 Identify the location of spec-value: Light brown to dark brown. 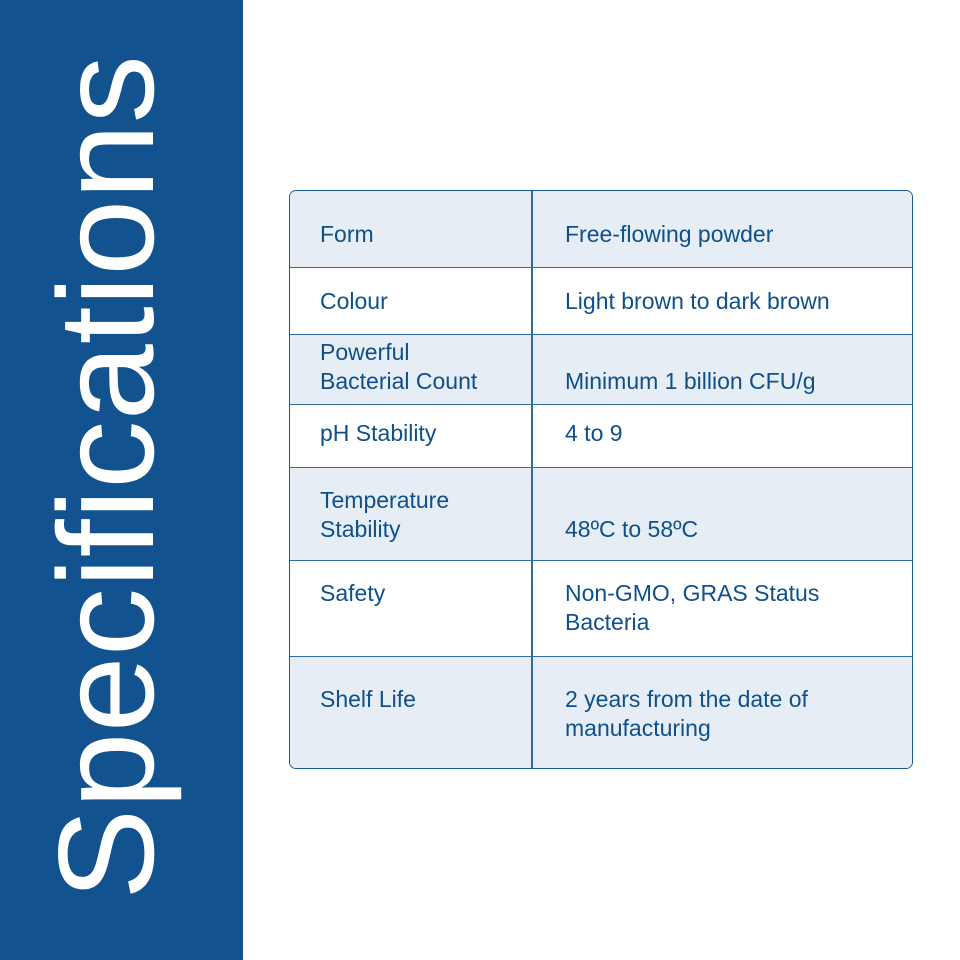
(697, 301).